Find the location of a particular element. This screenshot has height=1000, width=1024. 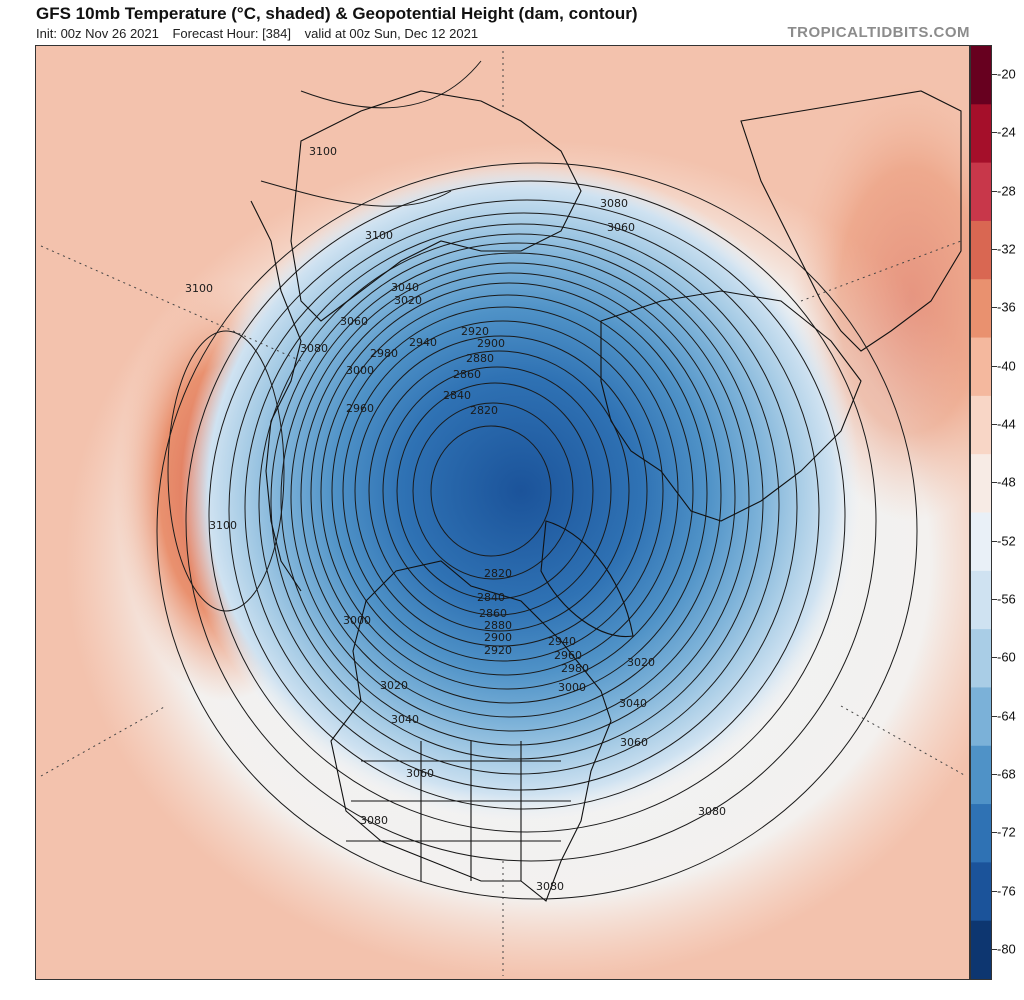

graticule-line is located at coordinates (881, 271).